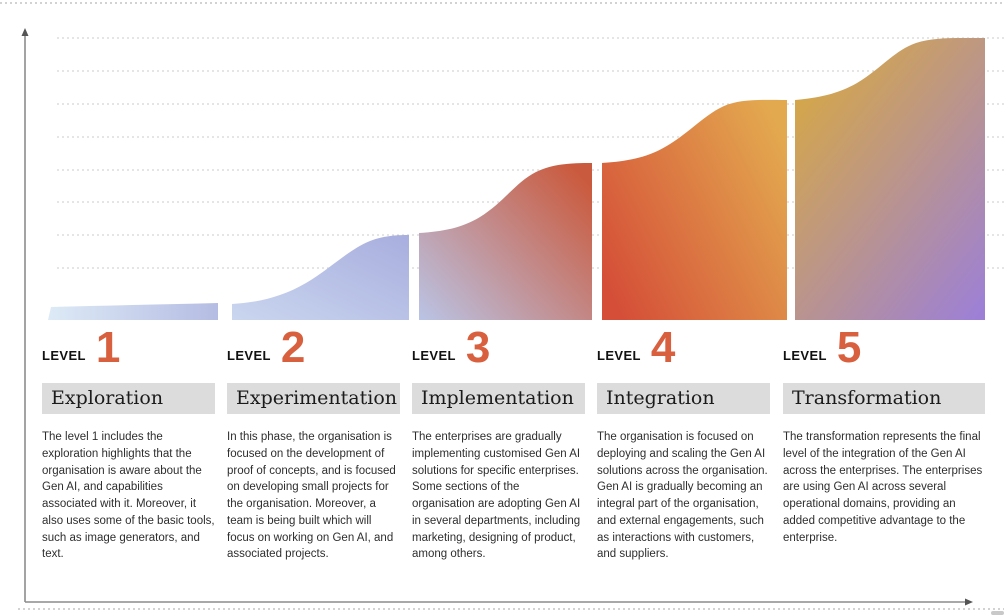 This screenshot has width=1004, height=616. Describe the element at coordinates (249, 355) in the screenshot. I see `level-2-label: LEVEL` at that location.